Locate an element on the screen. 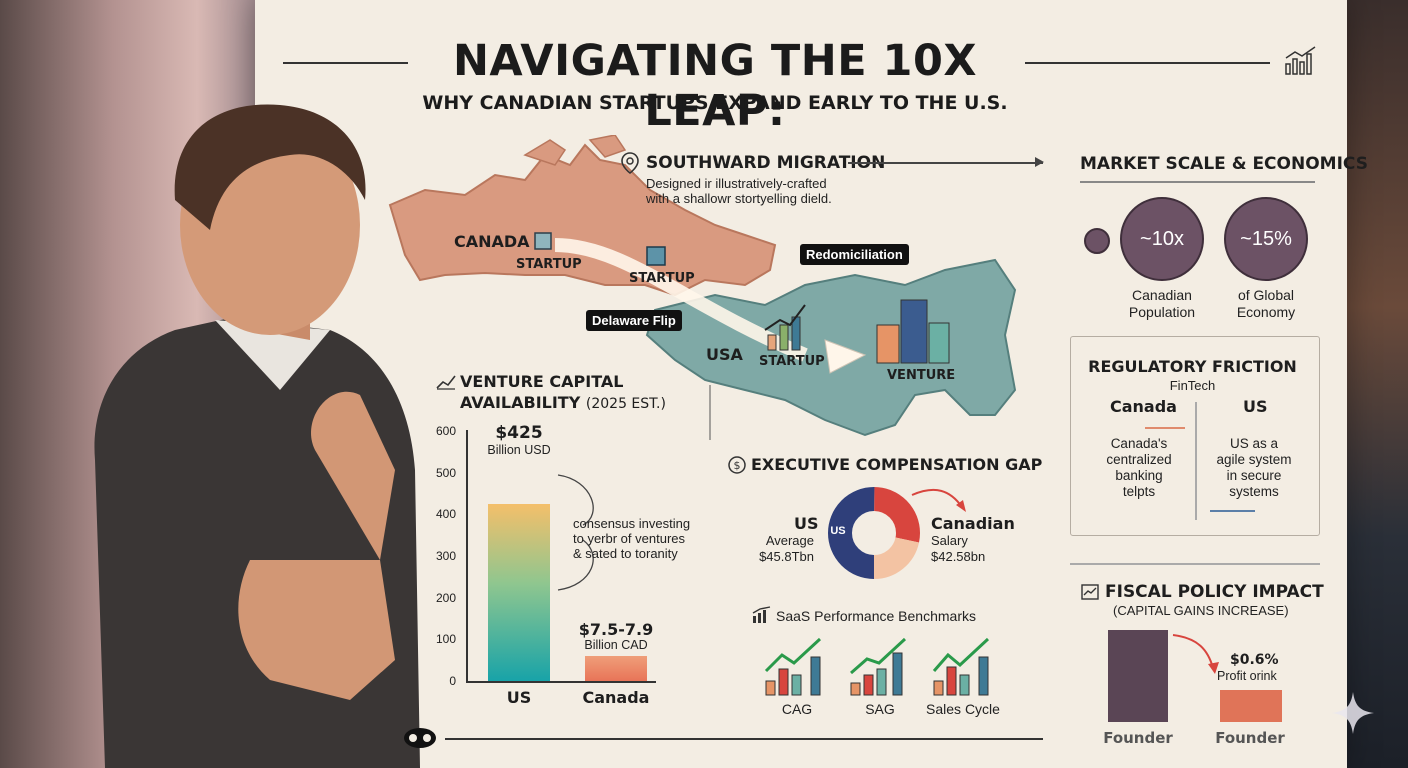  map-heading: SOUTHWARD MIGRATION is located at coordinates (766, 163).